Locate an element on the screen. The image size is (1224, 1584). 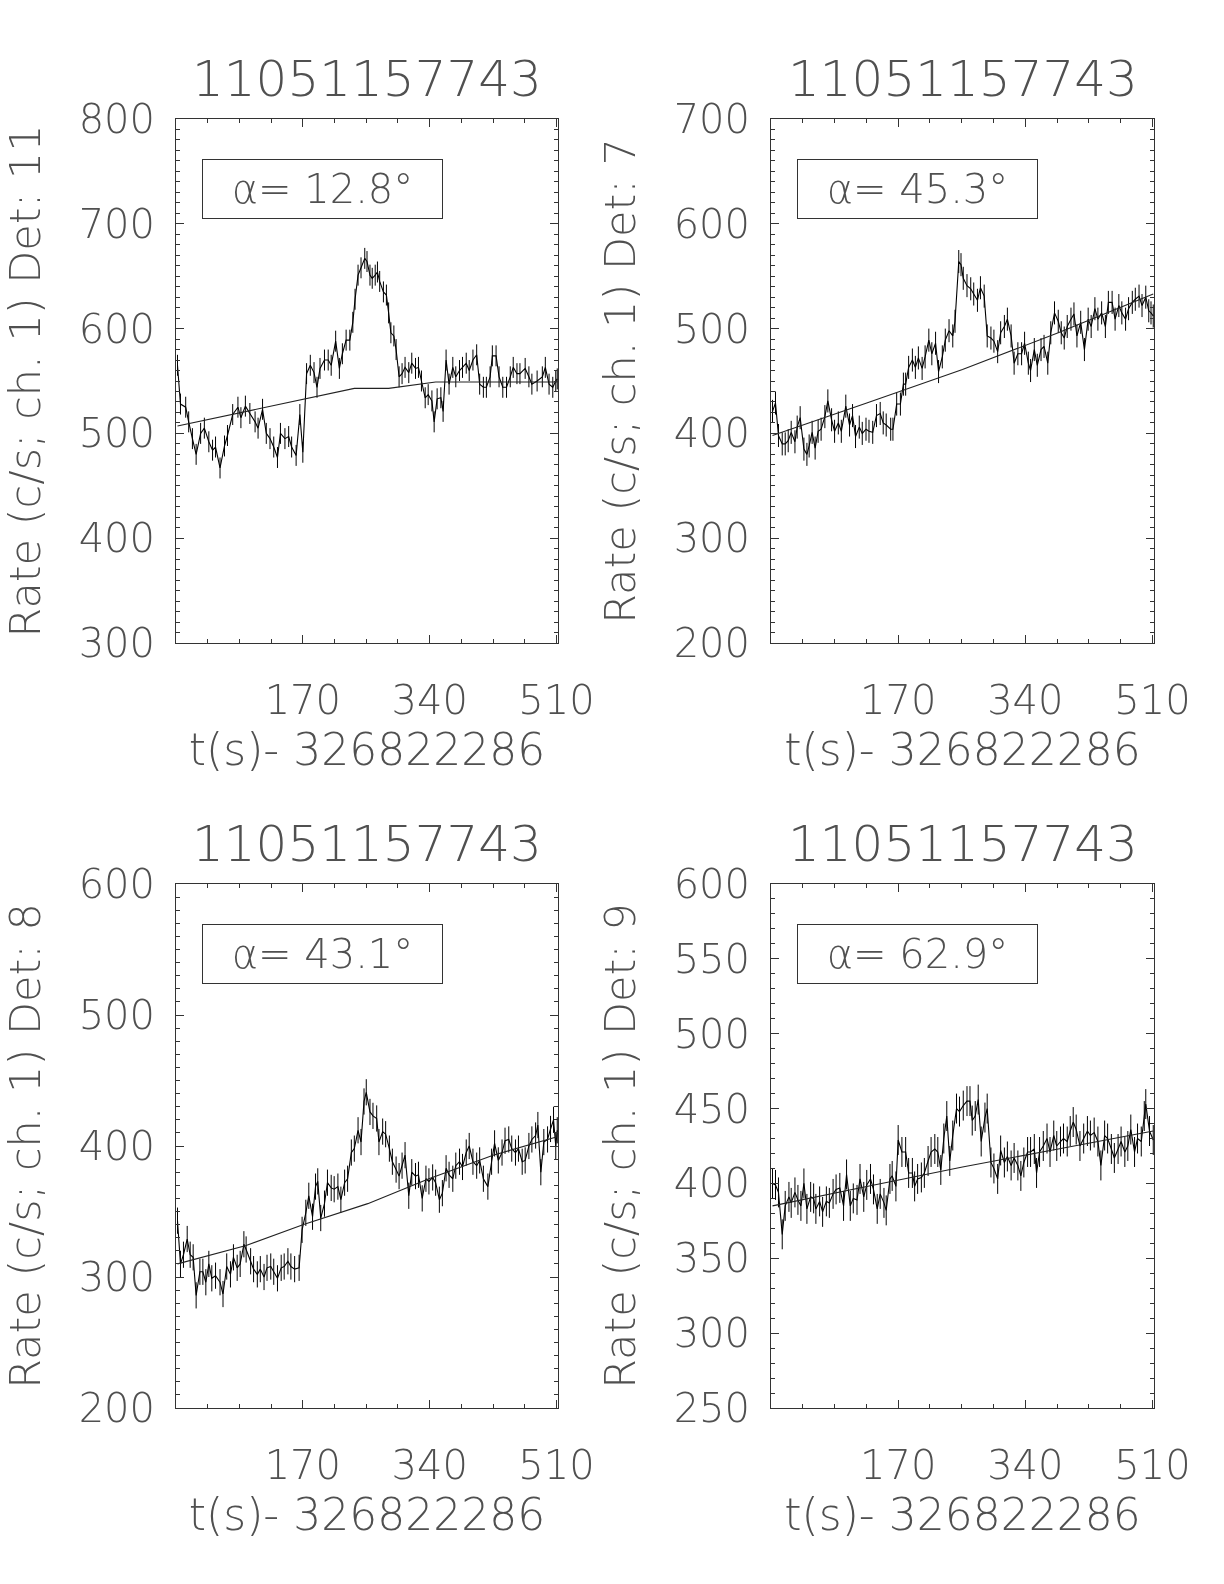
y-tick-label: 350 is located at coordinates (711, 1258).